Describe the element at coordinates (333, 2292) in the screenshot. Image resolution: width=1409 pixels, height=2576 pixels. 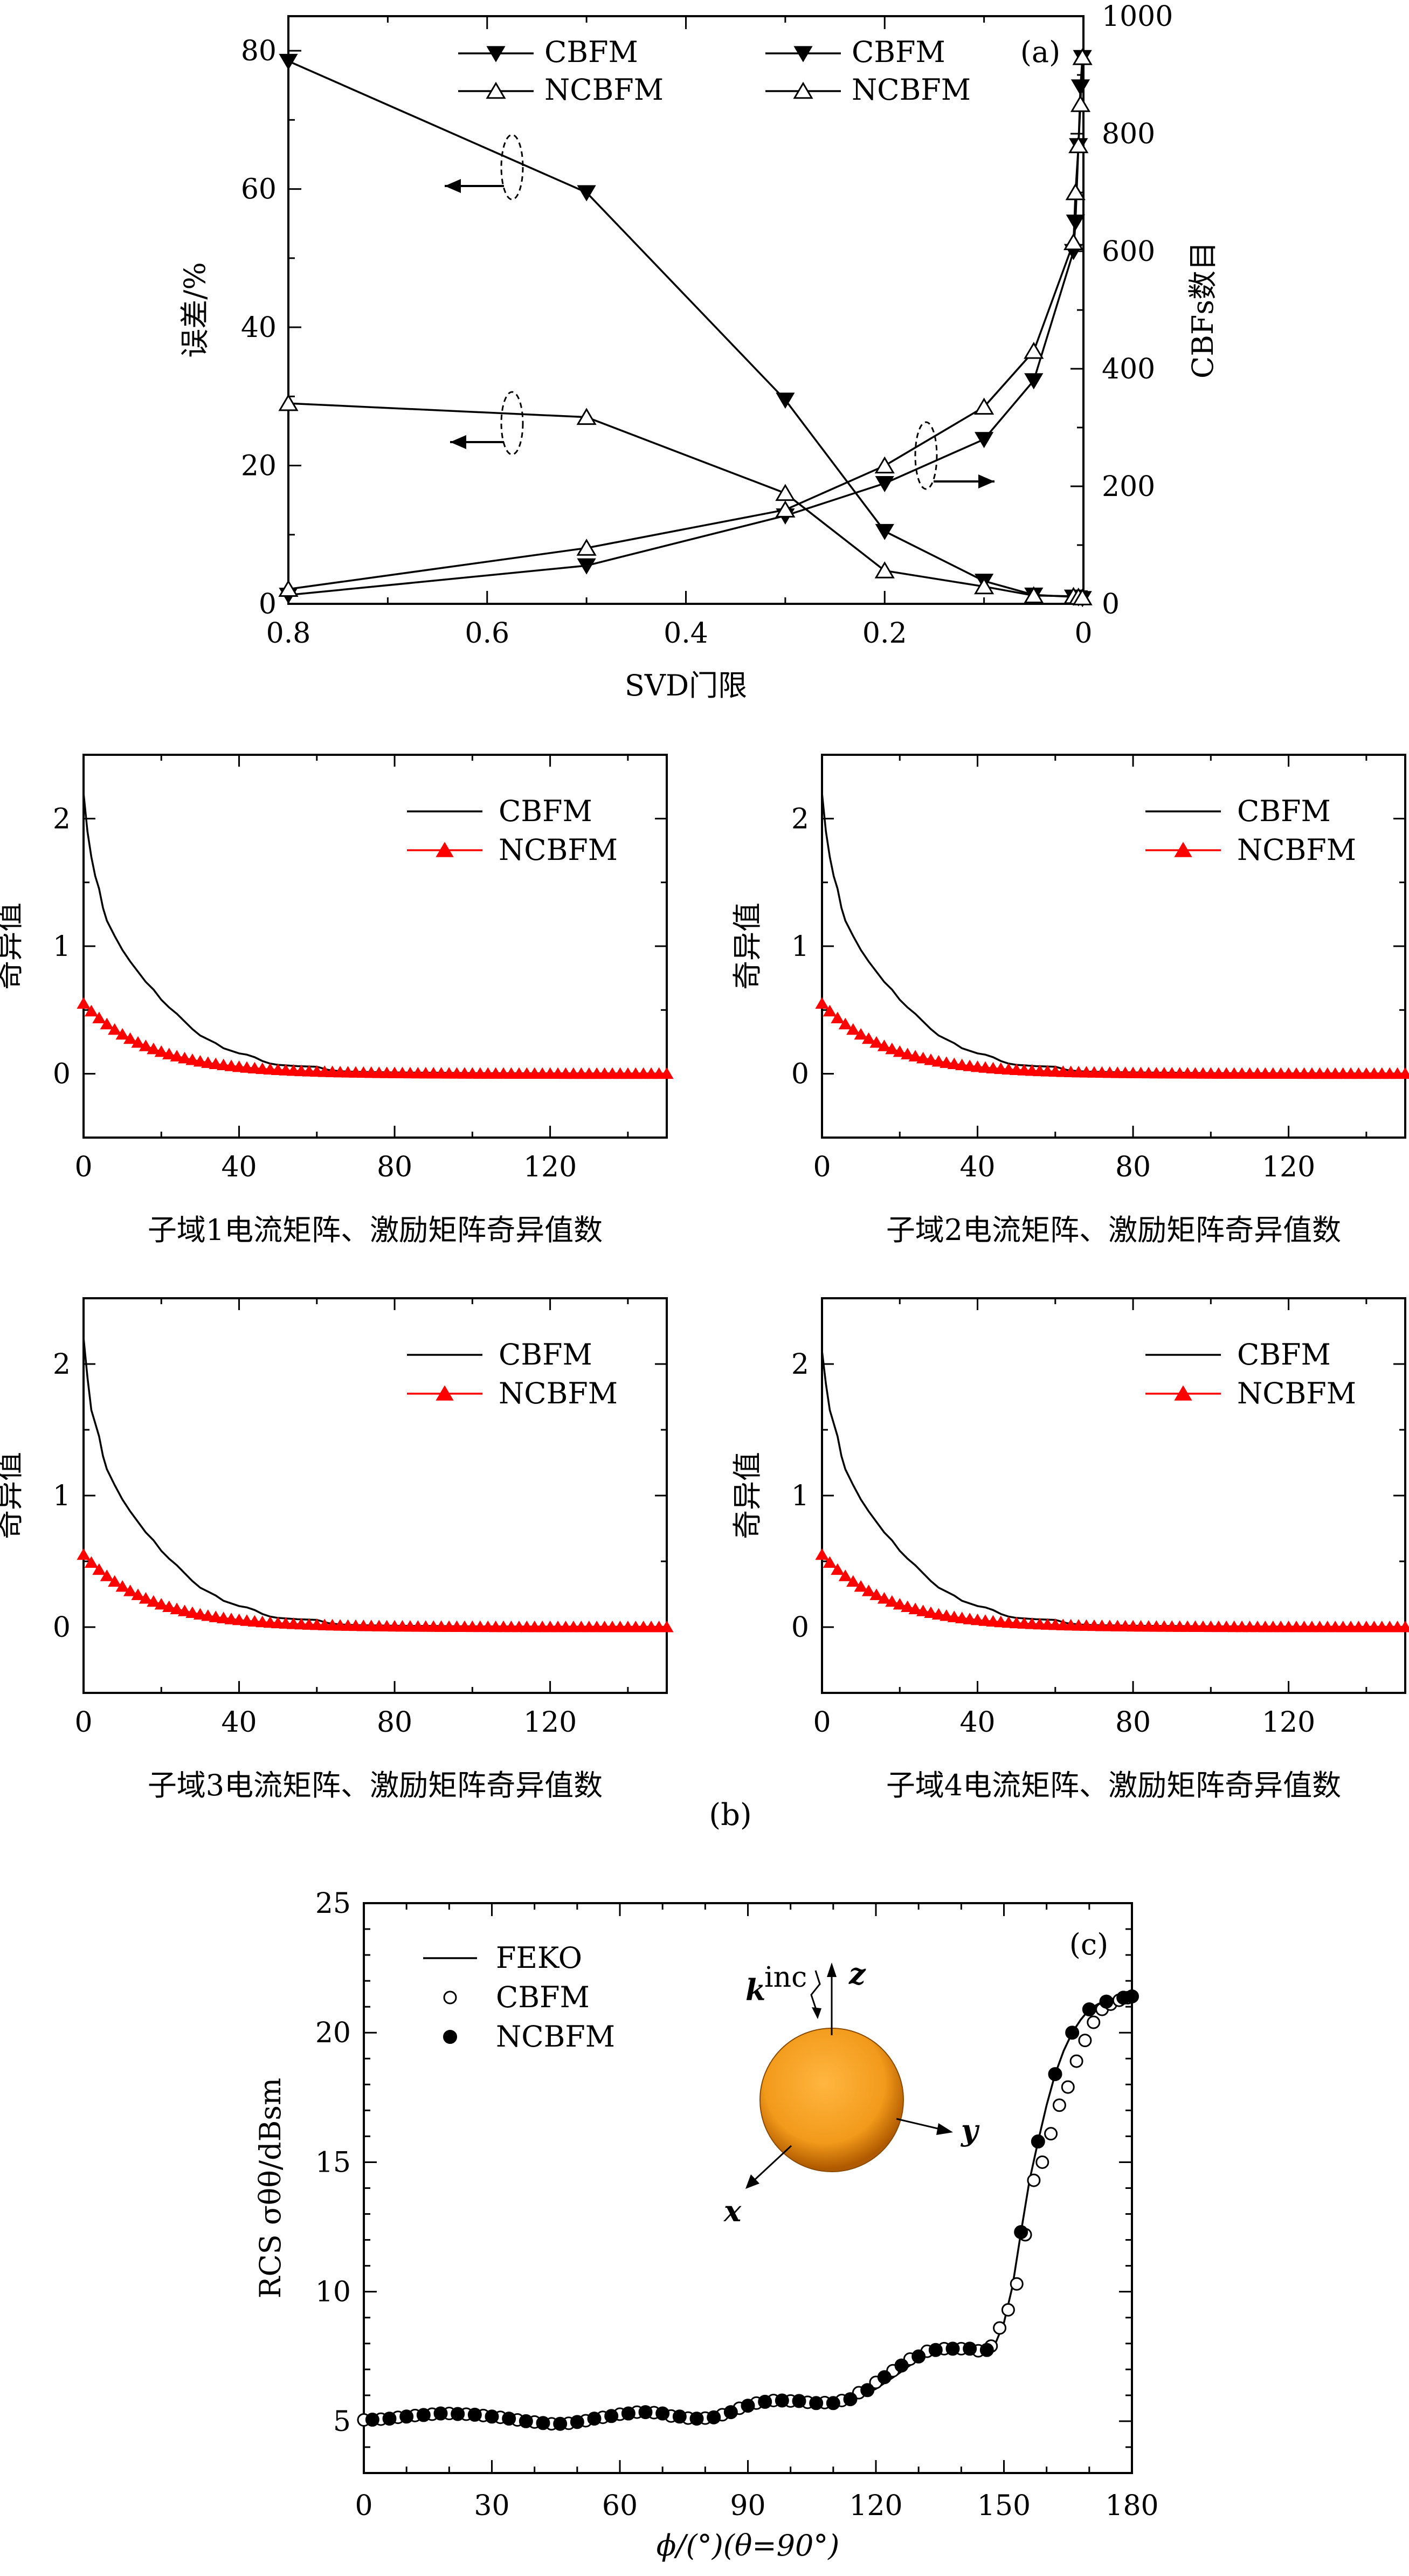
I see `y-tick-label: 10` at that location.